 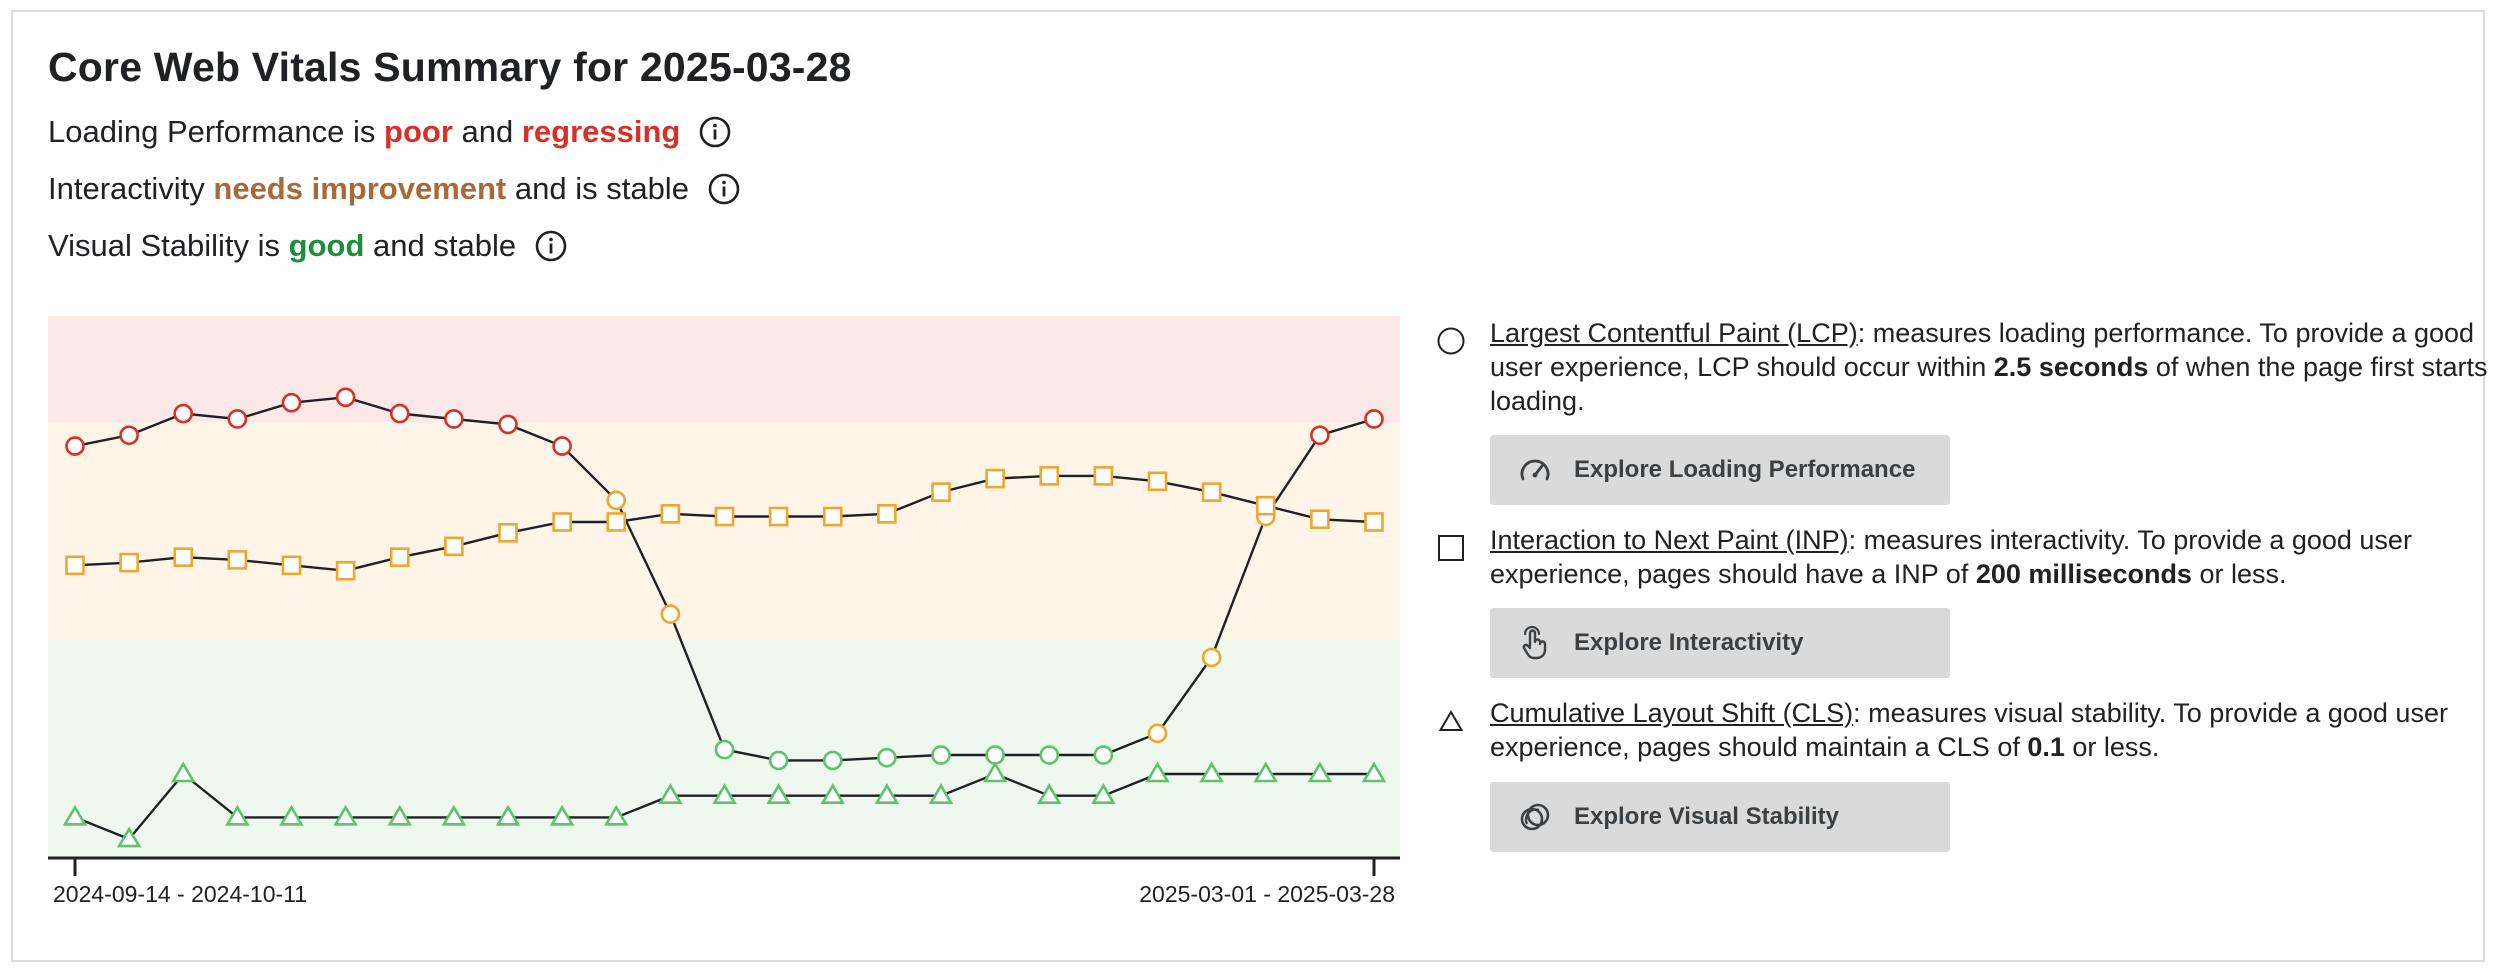 What do you see at coordinates (724, 369) in the screenshot?
I see `band-poor` at bounding box center [724, 369].